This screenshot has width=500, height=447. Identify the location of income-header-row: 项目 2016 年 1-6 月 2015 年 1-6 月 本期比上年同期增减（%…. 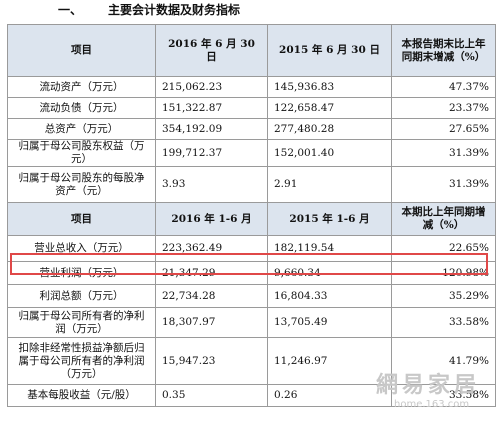
(251, 219).